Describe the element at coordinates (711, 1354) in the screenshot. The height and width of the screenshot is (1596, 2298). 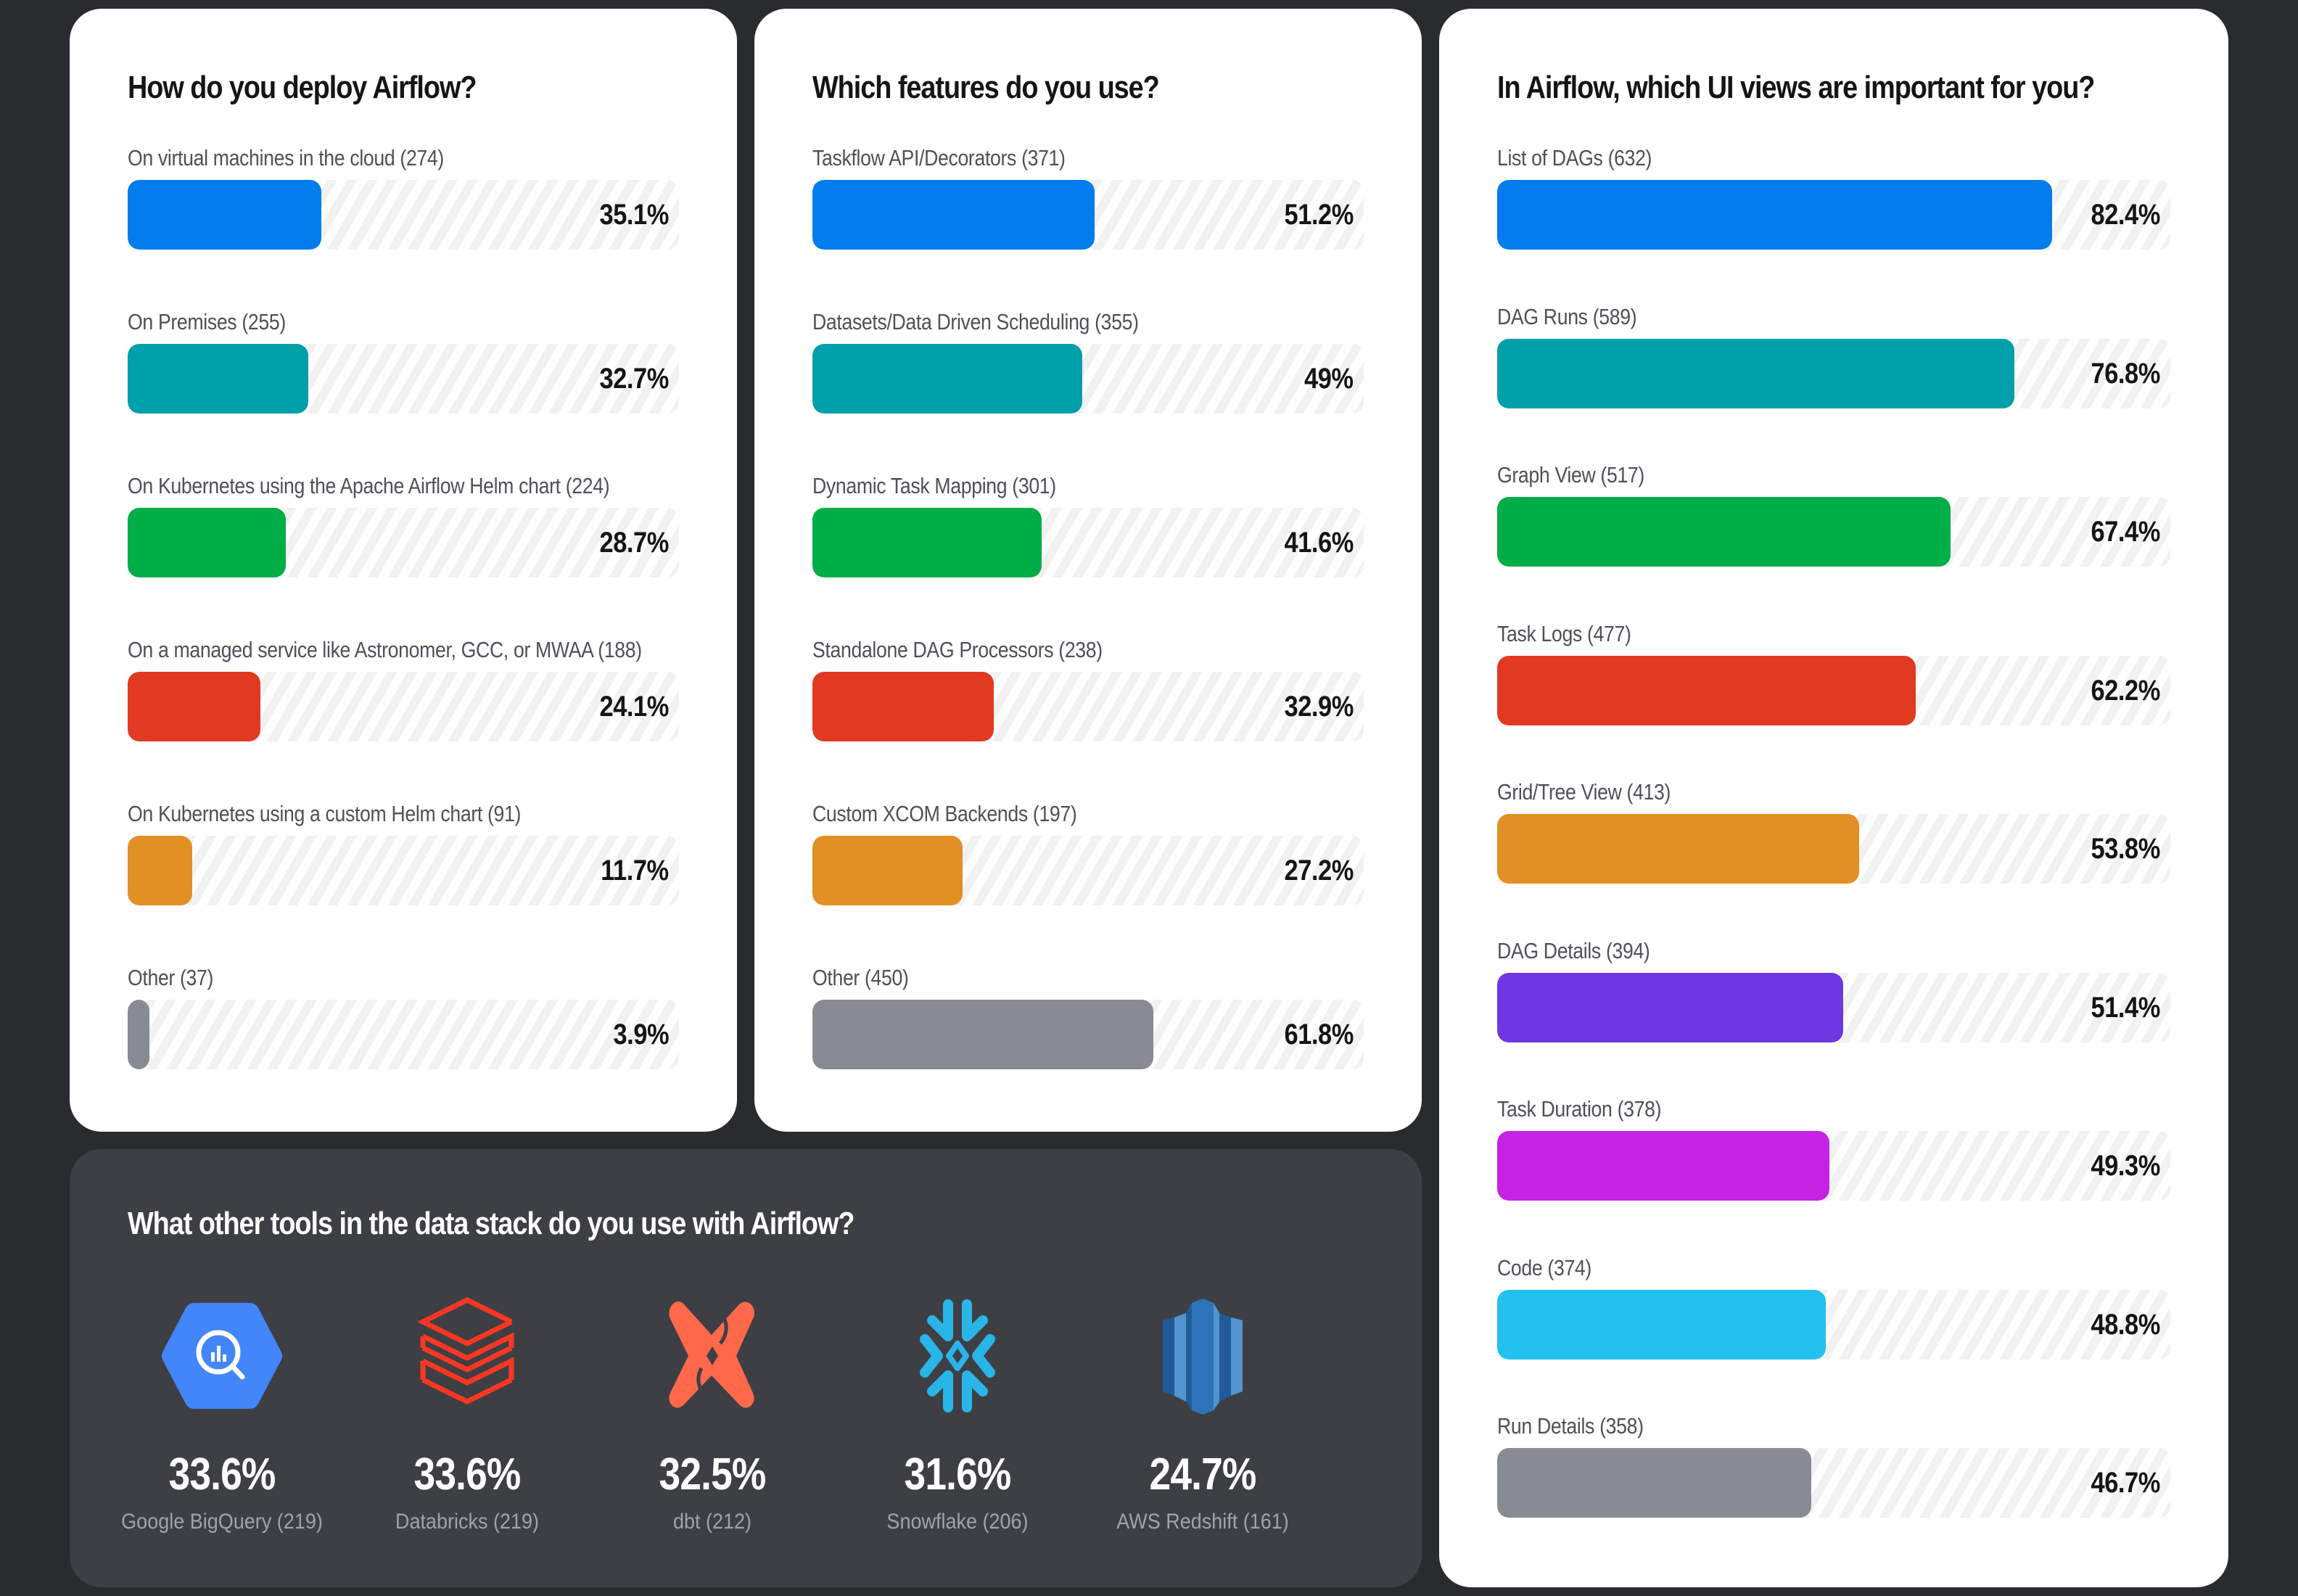
I see `dbt-icon` at that location.